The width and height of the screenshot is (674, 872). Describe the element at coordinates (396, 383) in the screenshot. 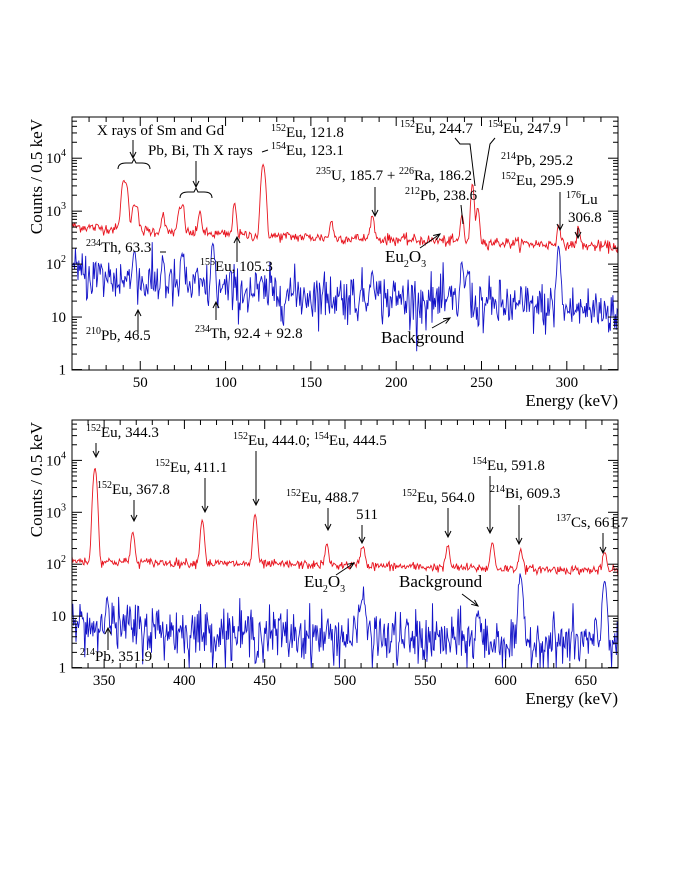

I see `x-tick-label: 200` at that location.